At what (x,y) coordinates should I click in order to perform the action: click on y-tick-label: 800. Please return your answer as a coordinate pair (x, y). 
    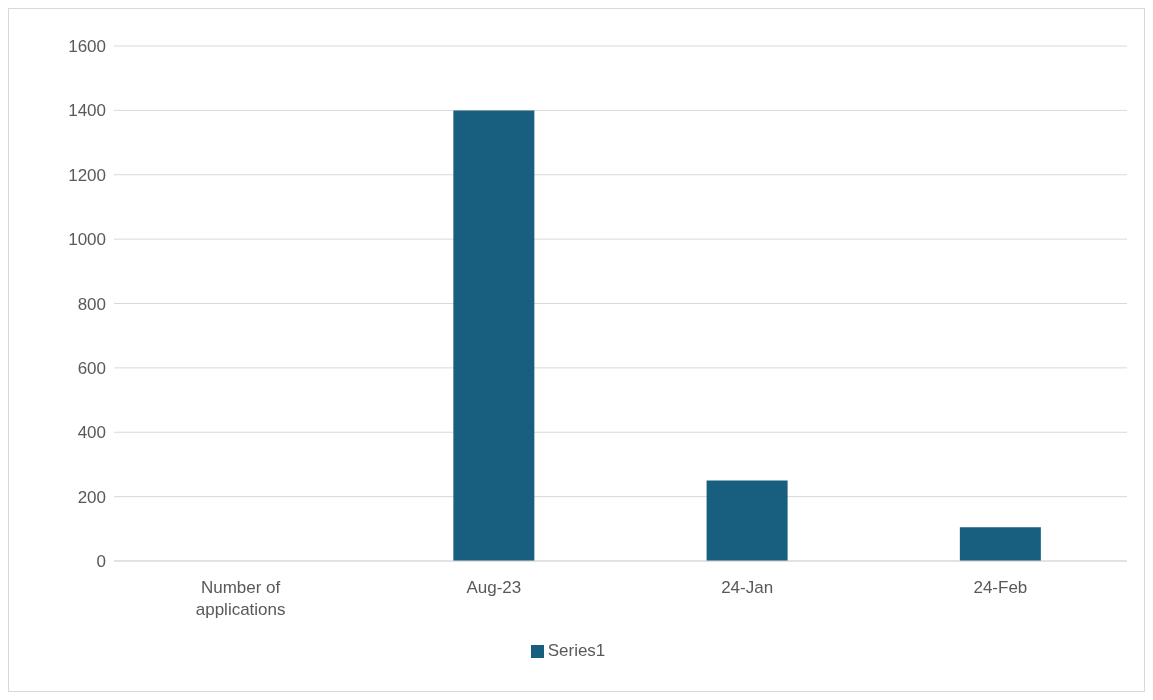
    Looking at the image, I should click on (91, 304).